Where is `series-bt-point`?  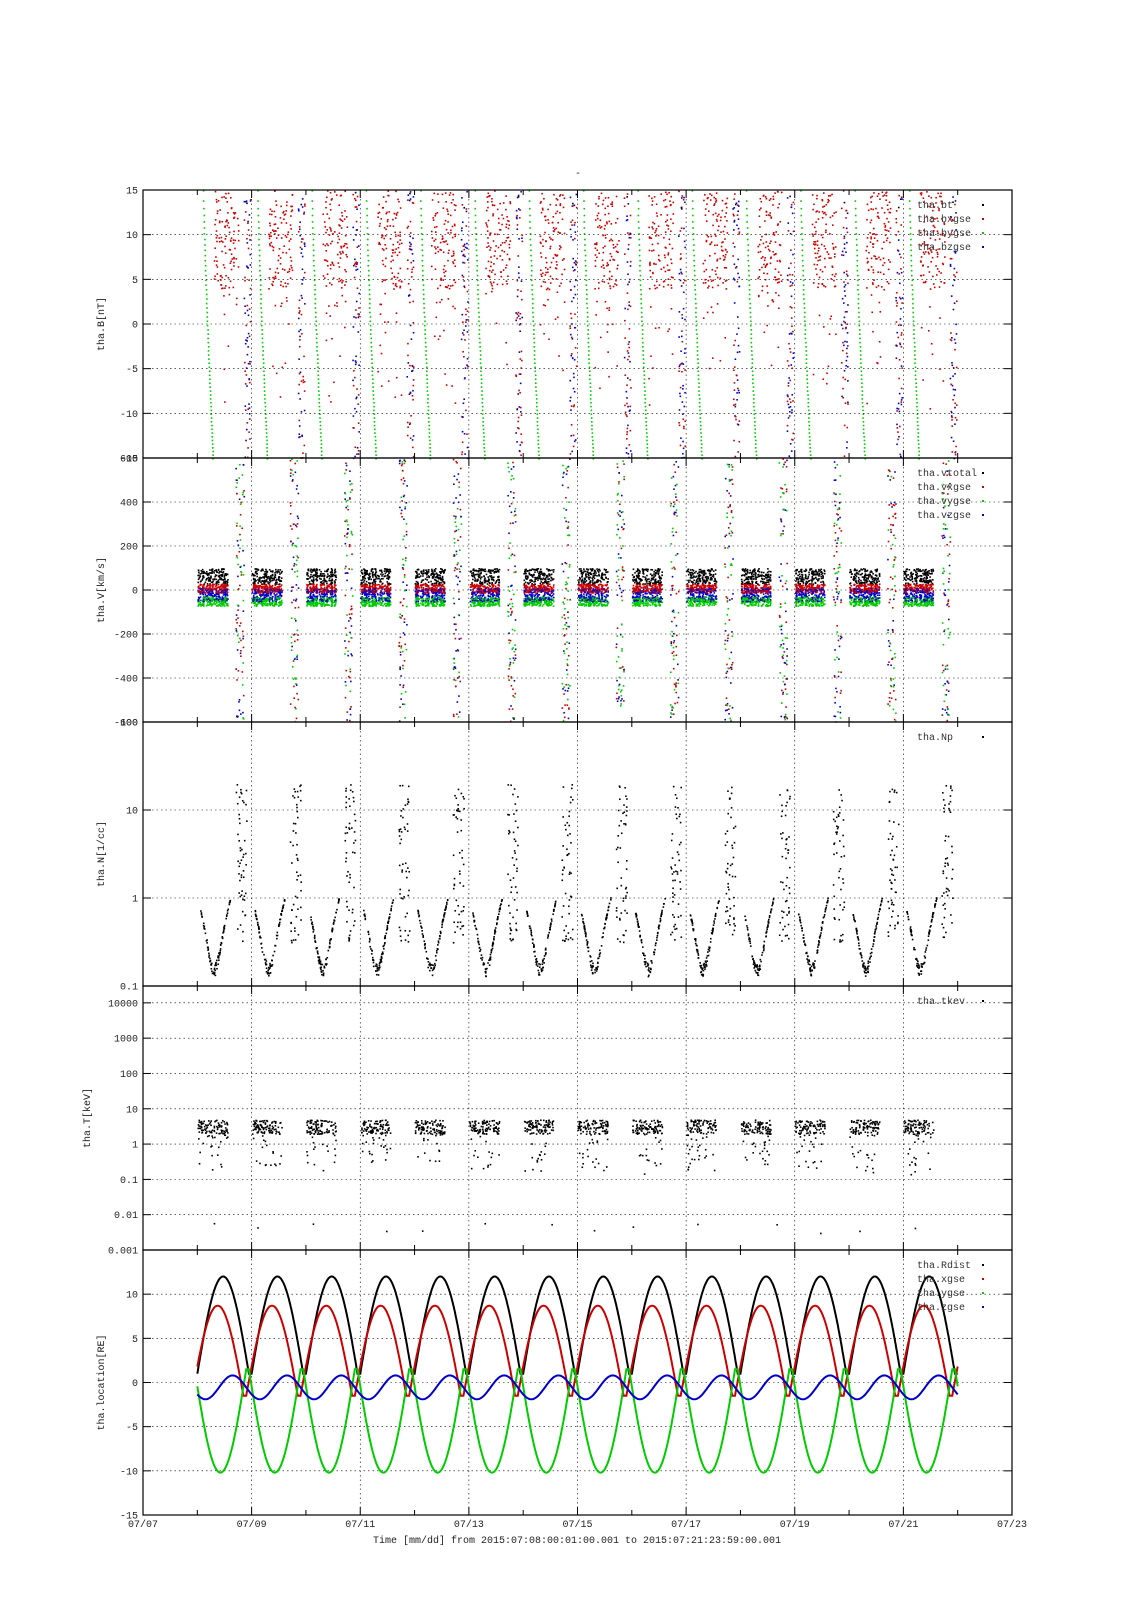 series-bt-point is located at coordinates (898, 207).